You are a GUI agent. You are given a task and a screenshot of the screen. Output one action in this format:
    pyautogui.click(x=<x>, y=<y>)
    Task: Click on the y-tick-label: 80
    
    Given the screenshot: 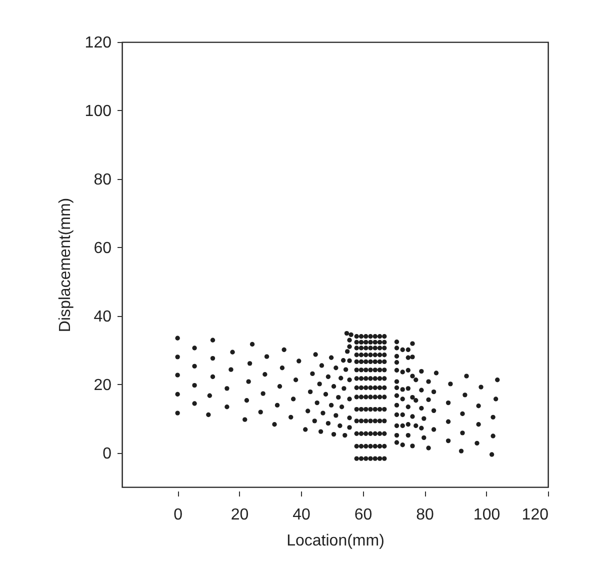 What is the action you would take?
    pyautogui.click(x=103, y=179)
    